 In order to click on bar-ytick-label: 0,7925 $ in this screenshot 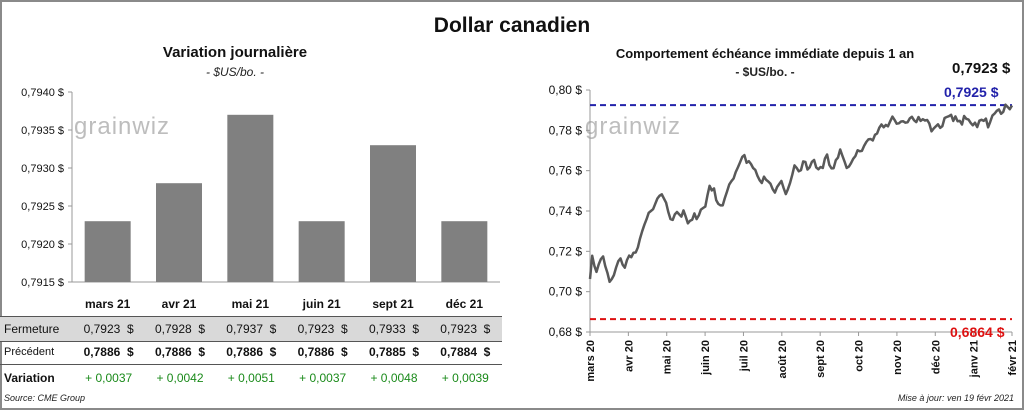, I will do `click(42, 207)`.